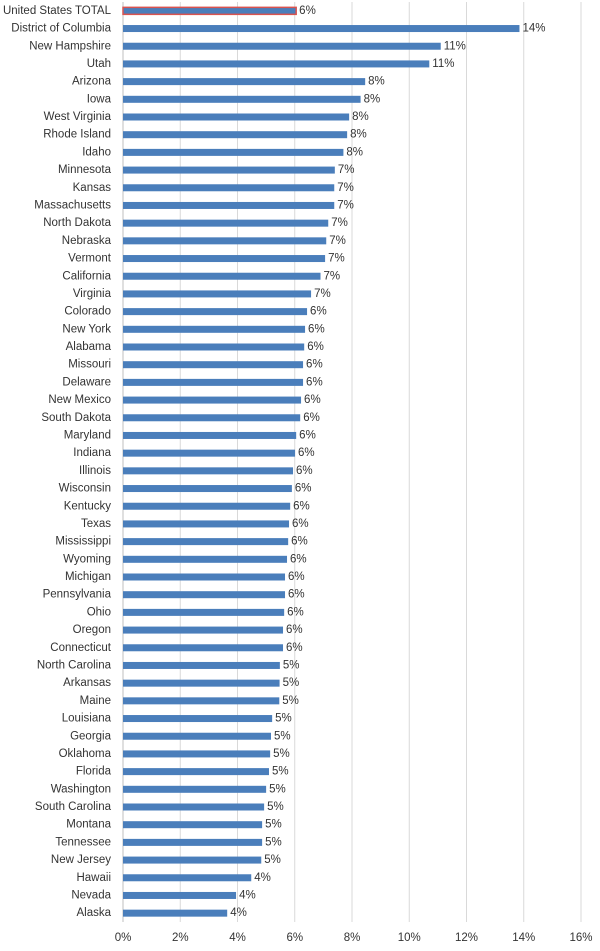  What do you see at coordinates (87, 559) in the screenshot?
I see `y-tick-label: Wyoming` at bounding box center [87, 559].